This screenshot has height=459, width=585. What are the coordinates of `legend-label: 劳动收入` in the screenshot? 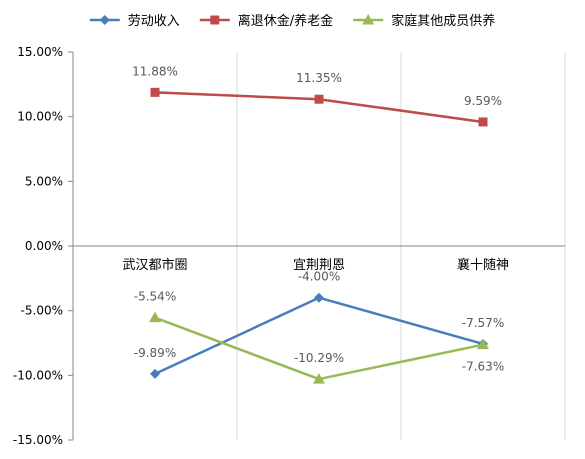 It's located at (154, 21).